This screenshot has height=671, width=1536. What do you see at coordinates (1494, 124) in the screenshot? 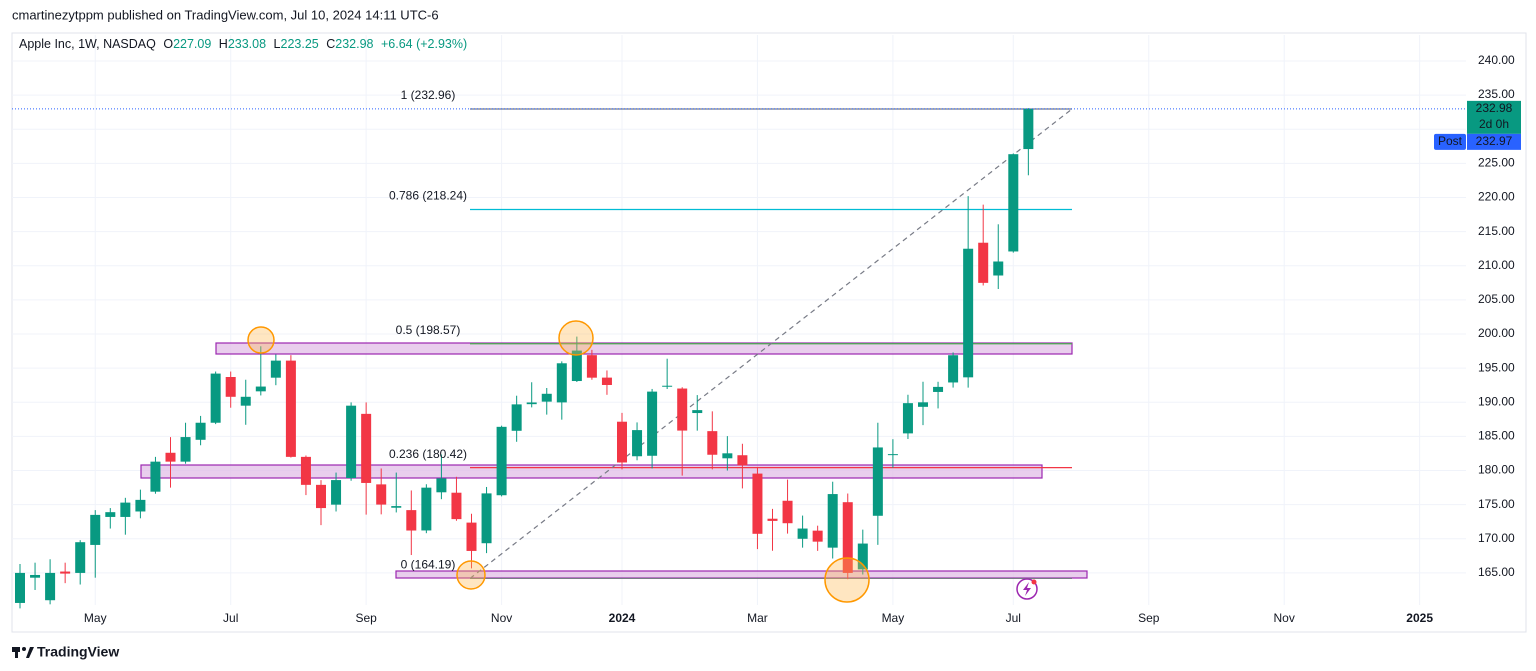
I see `countdown-label: 2d 0h` at bounding box center [1494, 124].